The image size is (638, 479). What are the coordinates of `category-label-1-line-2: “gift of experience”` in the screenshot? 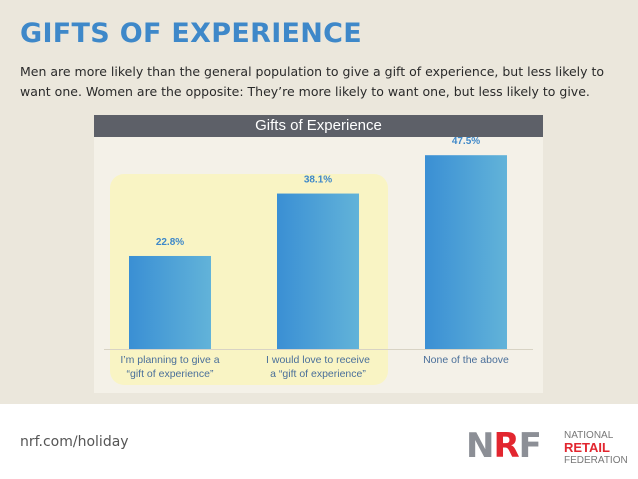 It's located at (170, 374).